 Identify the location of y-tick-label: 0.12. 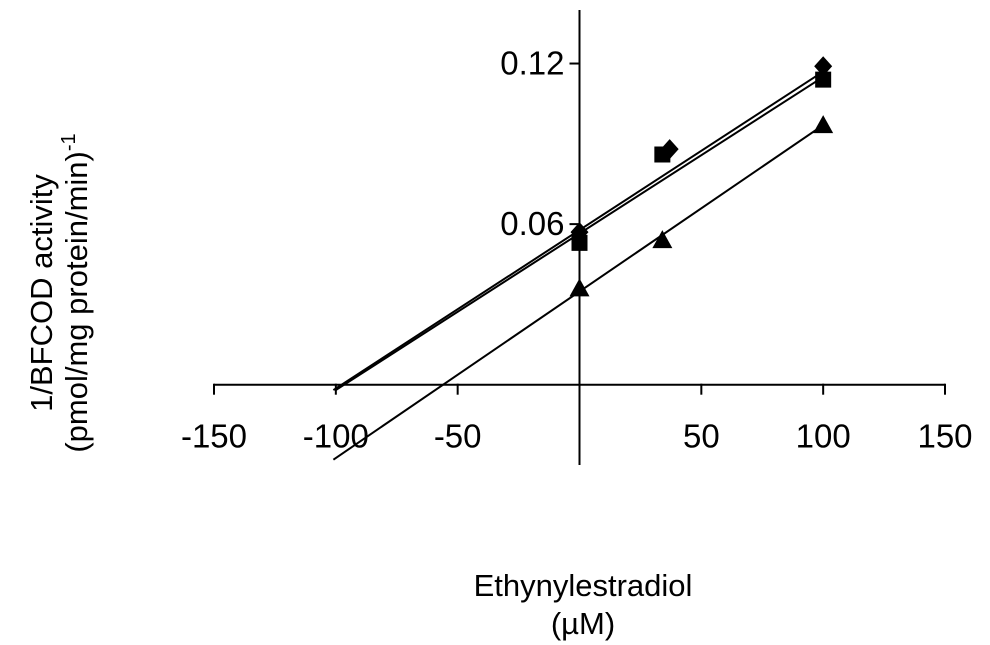
(532, 63).